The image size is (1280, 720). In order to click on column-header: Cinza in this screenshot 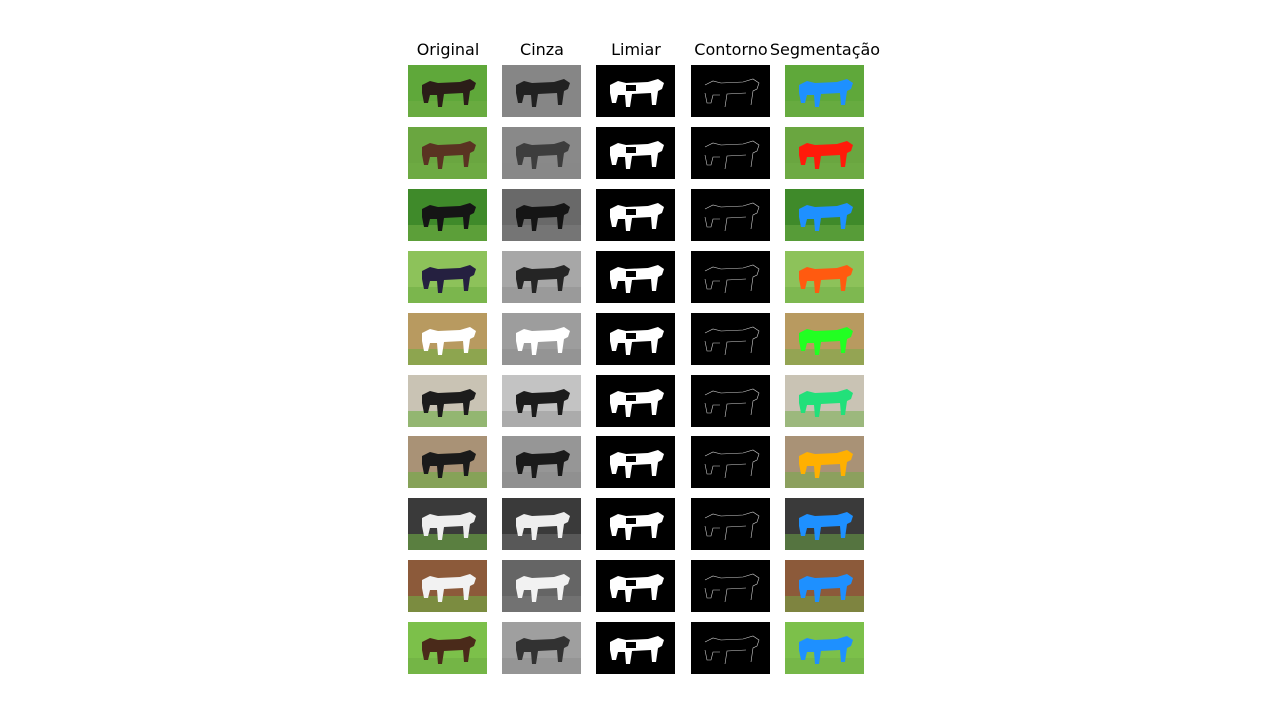, I will do `click(542, 49)`.